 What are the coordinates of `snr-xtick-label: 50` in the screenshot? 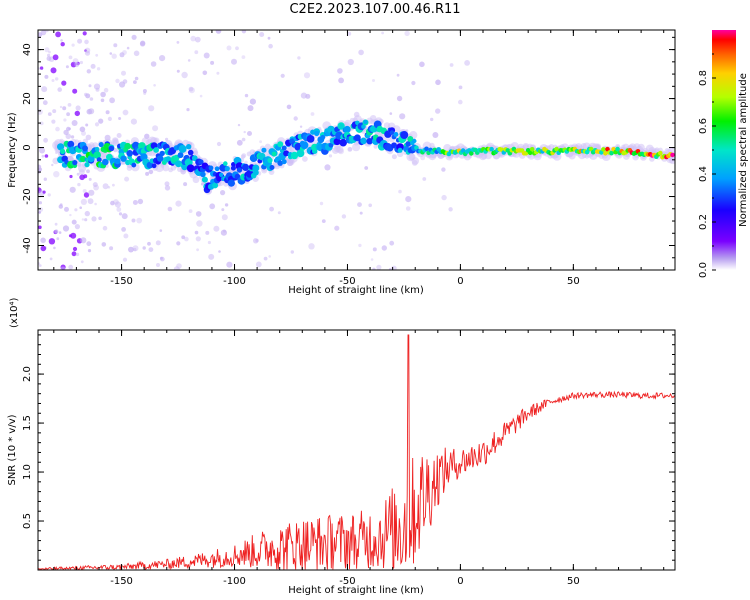 It's located at (573, 581).